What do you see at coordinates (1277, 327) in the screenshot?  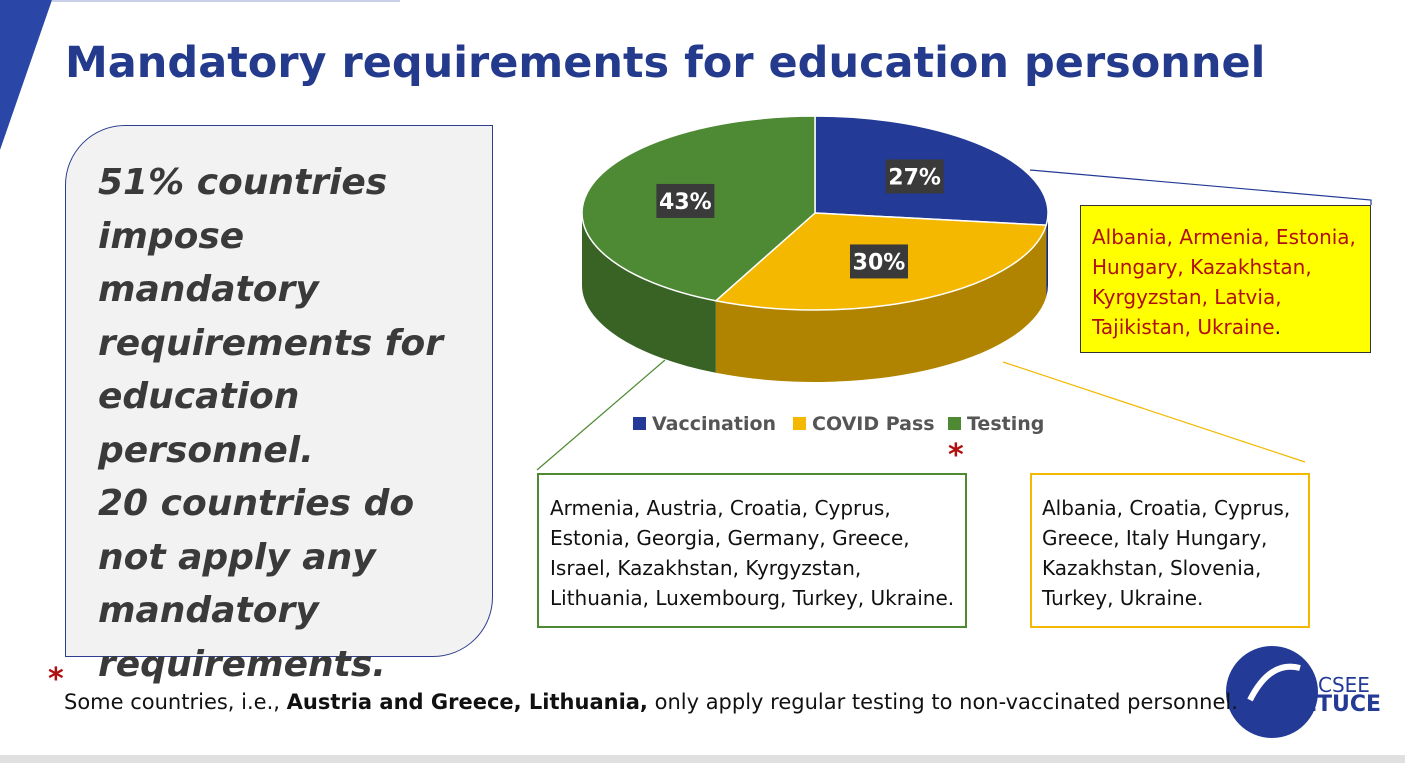 I see `punctuation: .` at bounding box center [1277, 327].